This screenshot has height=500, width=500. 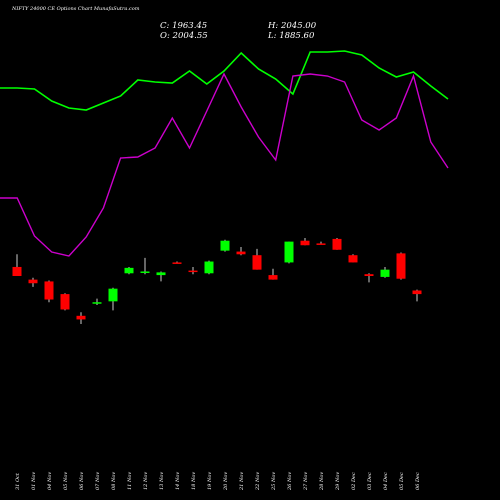 I want to click on close-value: C: 1963.45, so click(x=183, y=26).